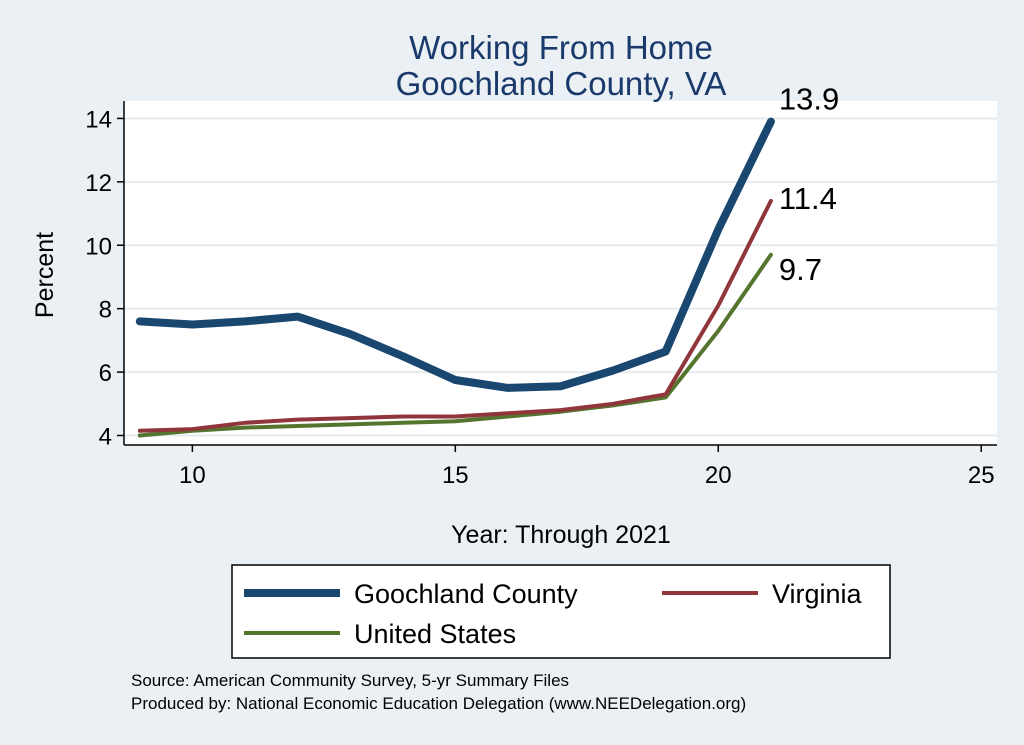  What do you see at coordinates (435, 634) in the screenshot?
I see `legend-label-united-states: United States` at bounding box center [435, 634].